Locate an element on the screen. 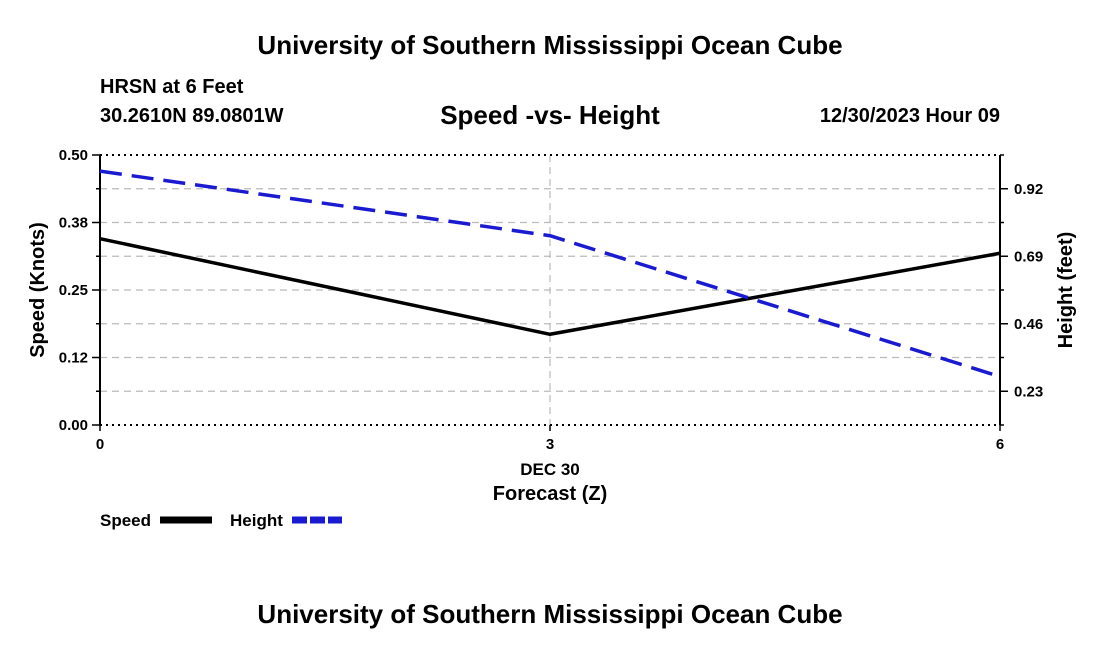 Image resolution: width=1100 pixels, height=650 pixels. left-axis-title: Speed (Knots) is located at coordinates (38, 290).